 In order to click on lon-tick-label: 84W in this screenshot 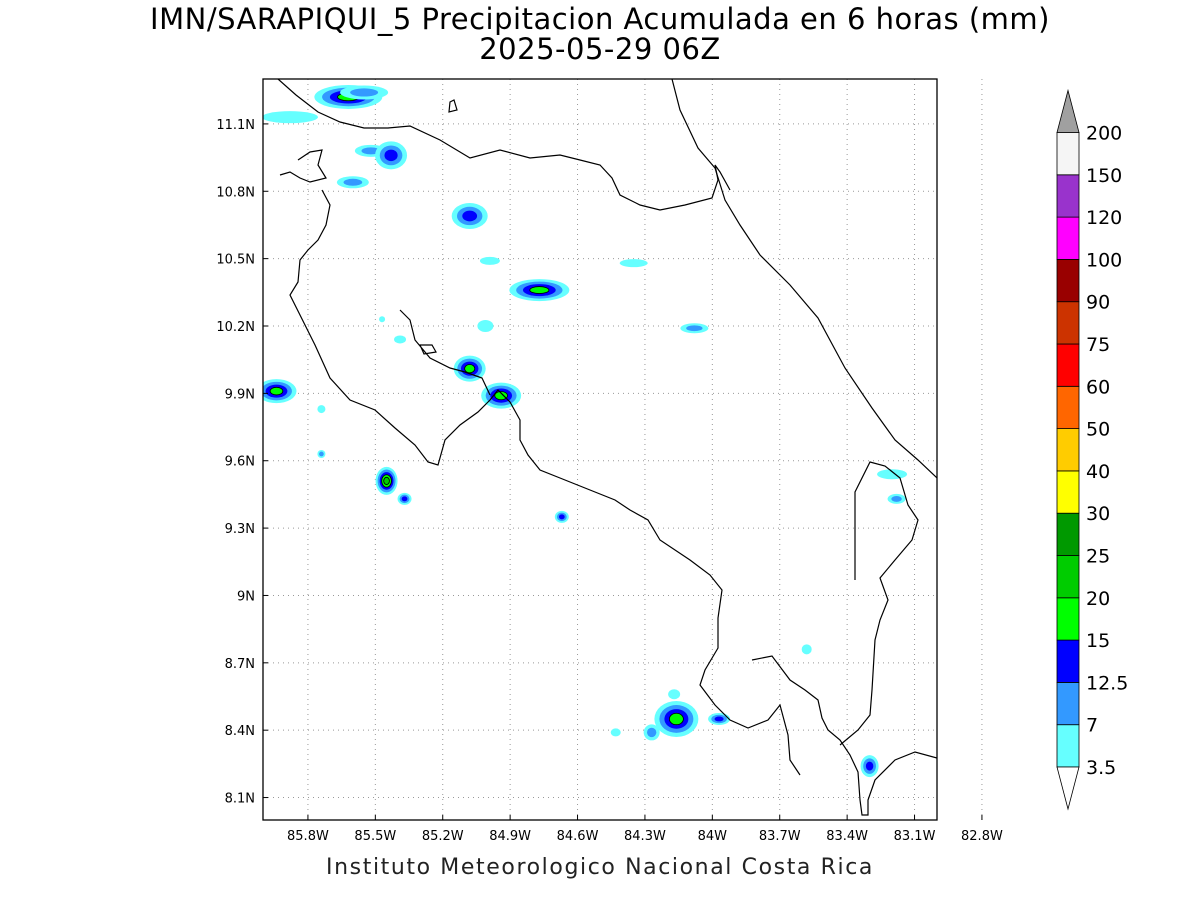, I will do `click(713, 836)`.